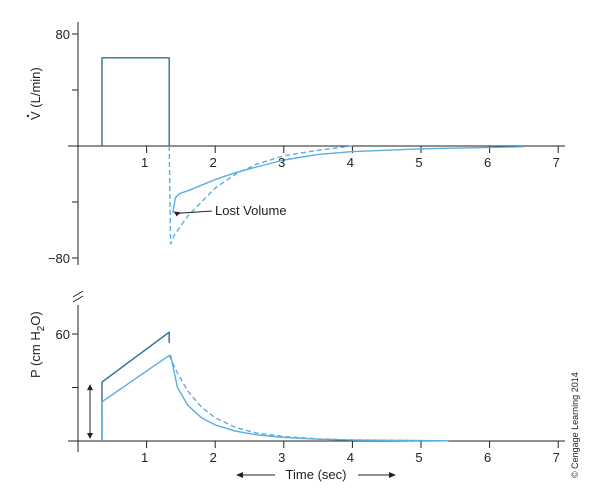  Describe the element at coordinates (487, 457) in the screenshot. I see `pressure-x-tick-label: 6` at that location.